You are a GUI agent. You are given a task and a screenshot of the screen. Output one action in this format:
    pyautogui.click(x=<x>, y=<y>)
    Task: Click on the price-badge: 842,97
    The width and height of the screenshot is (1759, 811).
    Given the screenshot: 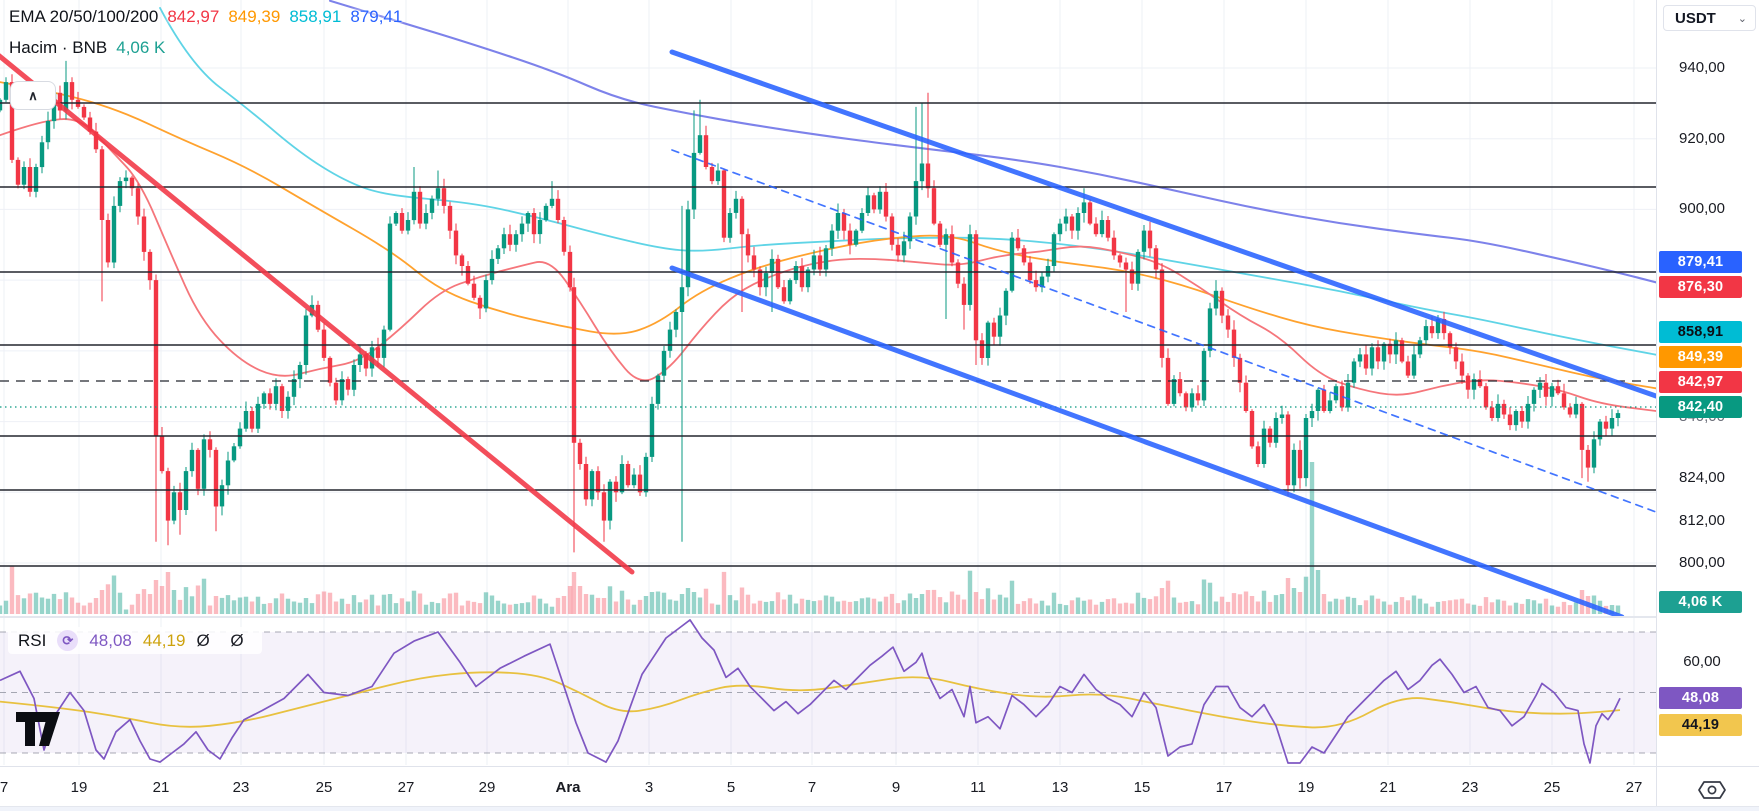 What is the action you would take?
    pyautogui.click(x=1700, y=382)
    